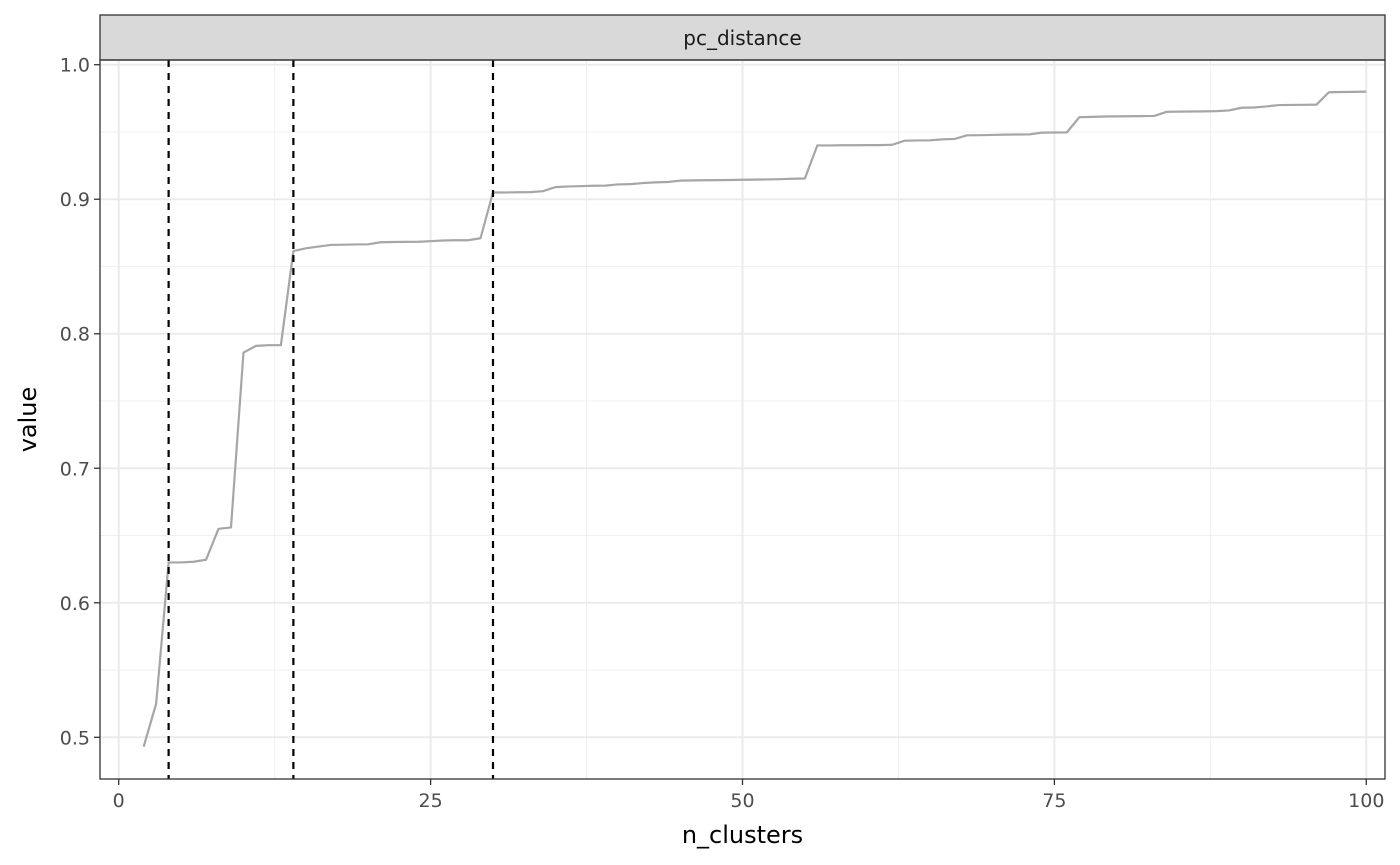 The height and width of the screenshot is (865, 1400). I want to click on x-tick-label: 100, so click(1366, 801).